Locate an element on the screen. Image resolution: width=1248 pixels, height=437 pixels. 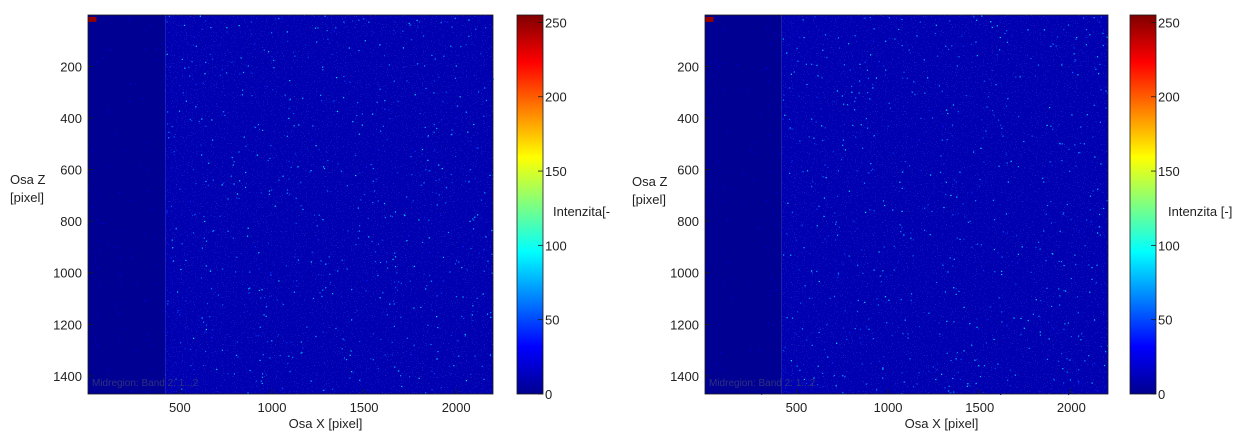
y-axis-label: Osa Z is located at coordinates (649, 181).